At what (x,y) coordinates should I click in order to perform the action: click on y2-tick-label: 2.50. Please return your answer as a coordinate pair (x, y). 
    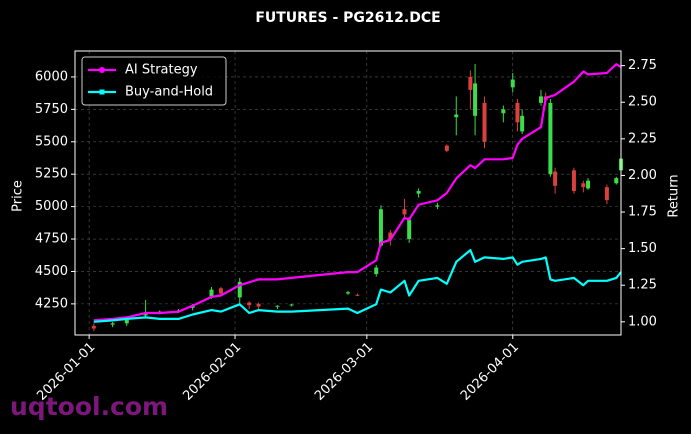
    Looking at the image, I should click on (642, 102).